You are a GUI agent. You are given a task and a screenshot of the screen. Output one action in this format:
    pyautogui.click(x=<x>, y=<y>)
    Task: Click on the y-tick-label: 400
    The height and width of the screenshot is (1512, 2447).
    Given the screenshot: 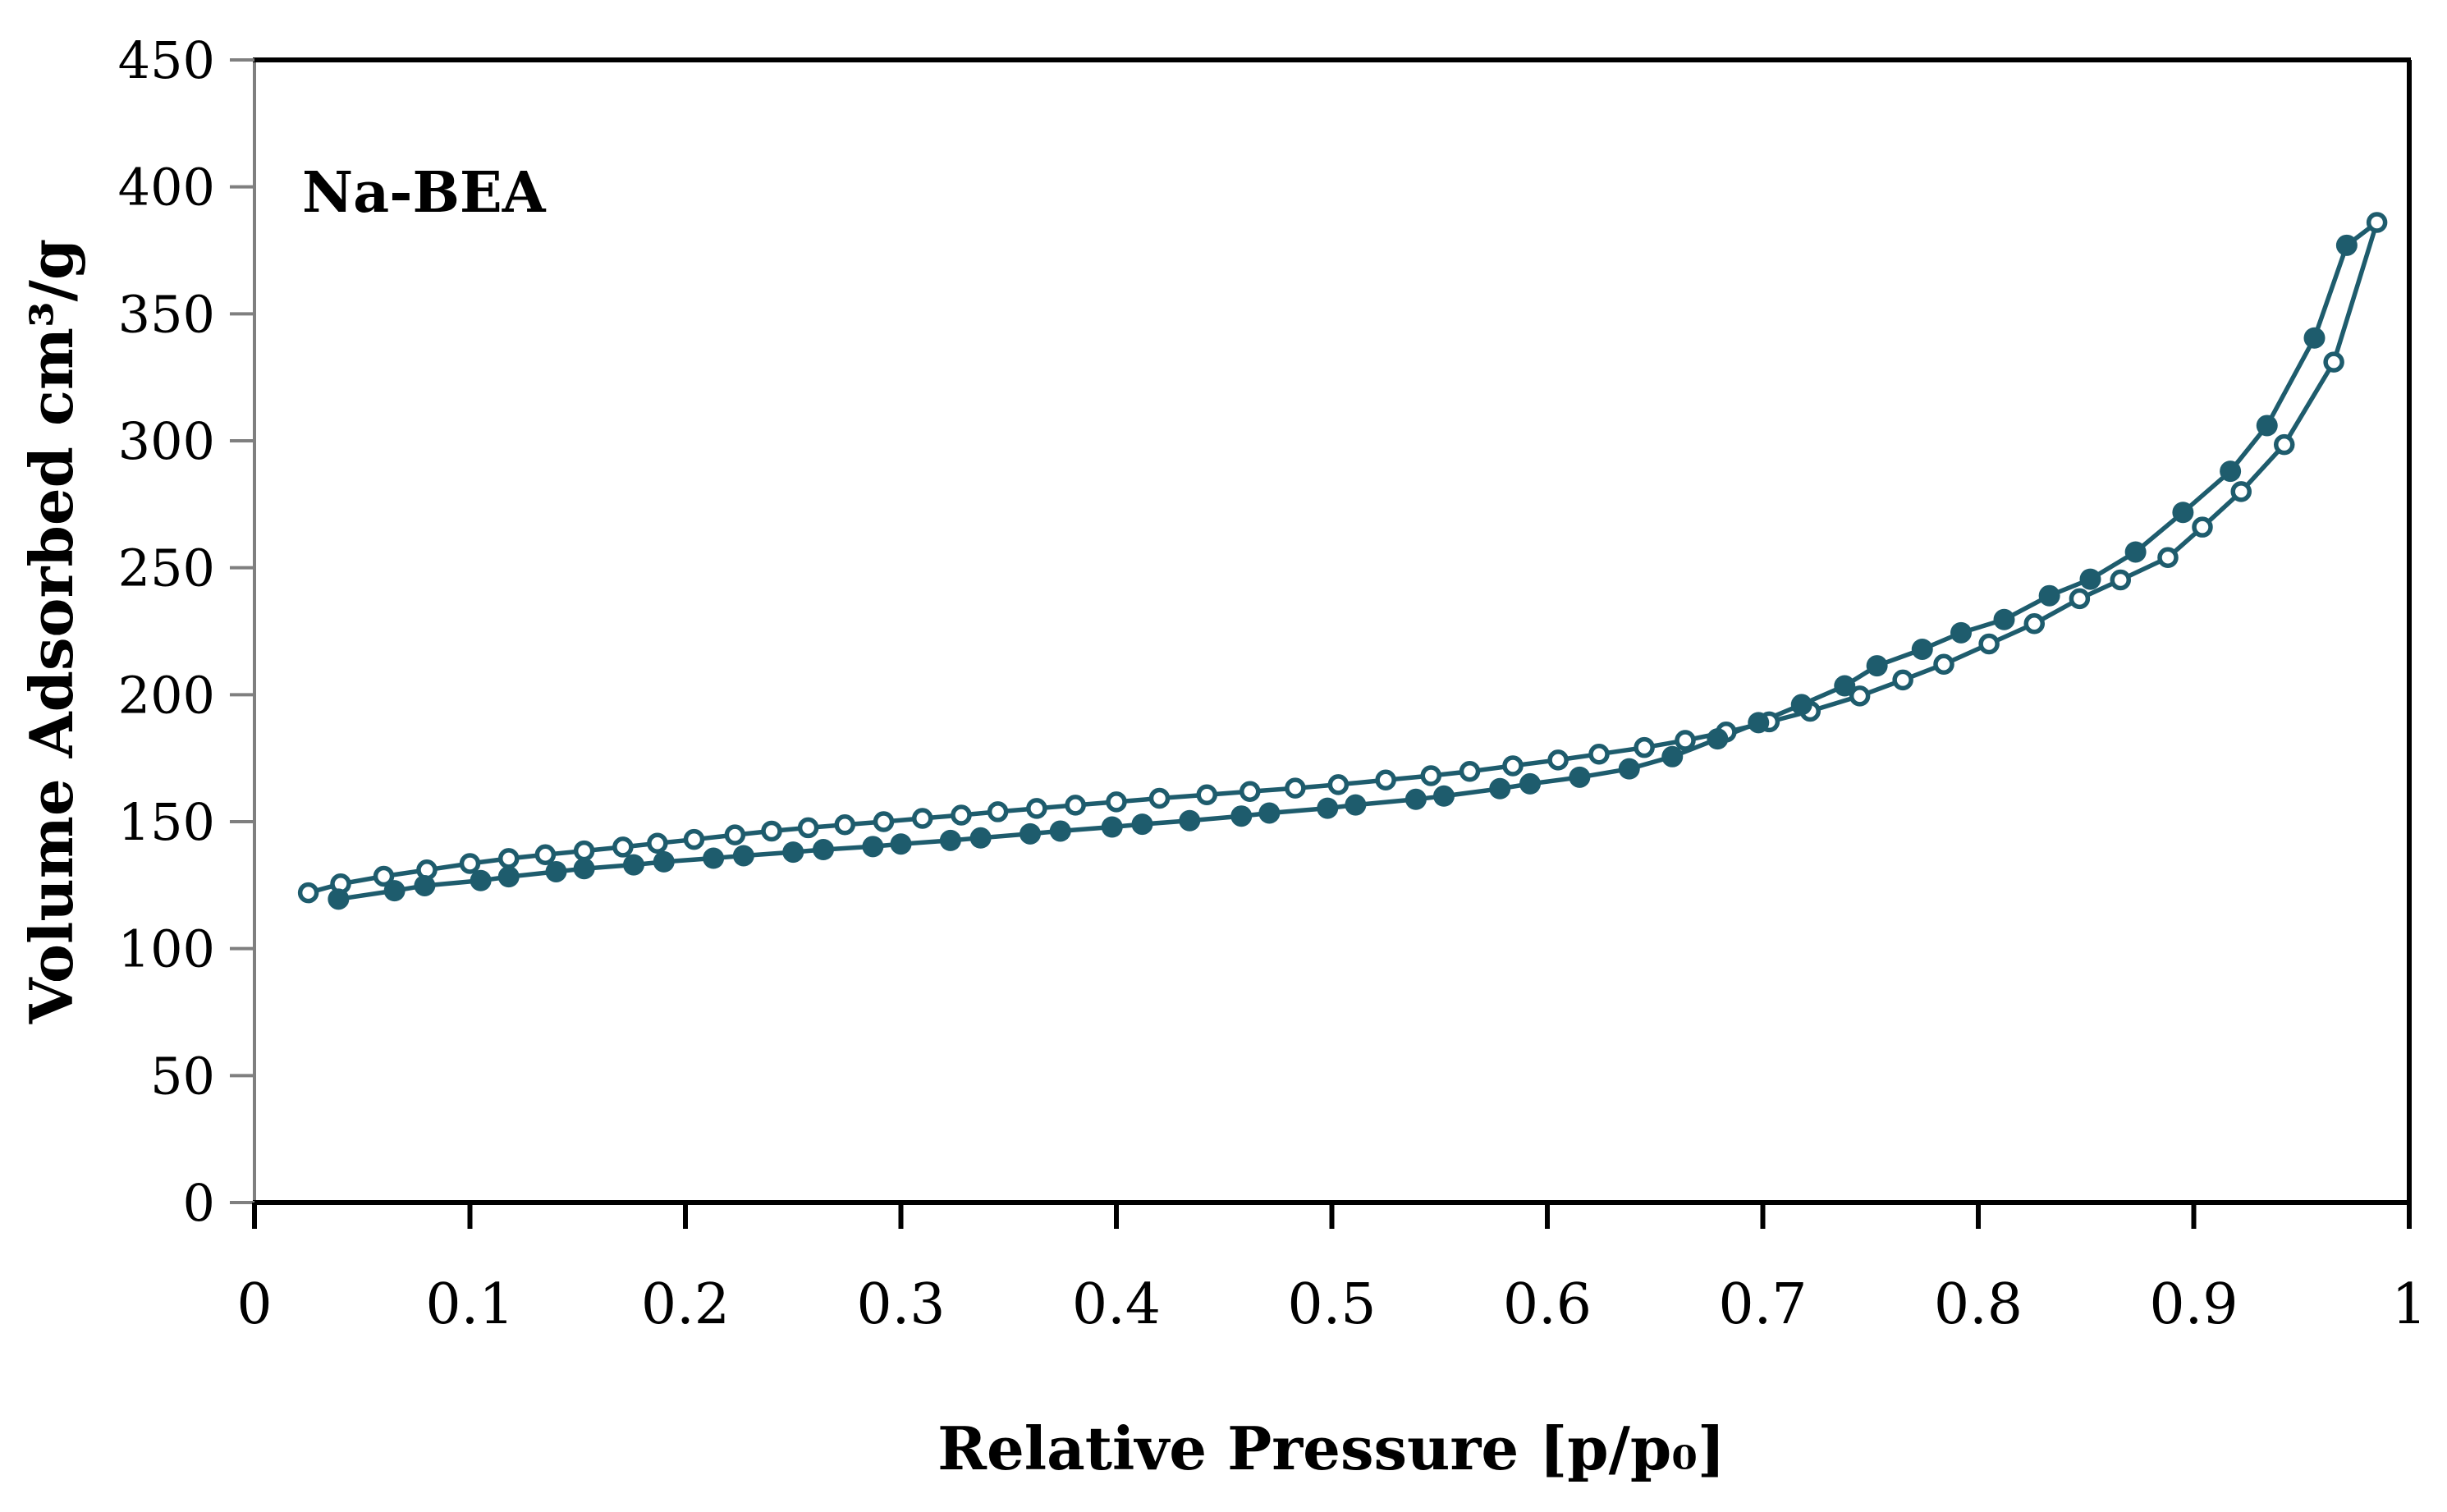 What is the action you would take?
    pyautogui.click(x=167, y=188)
    